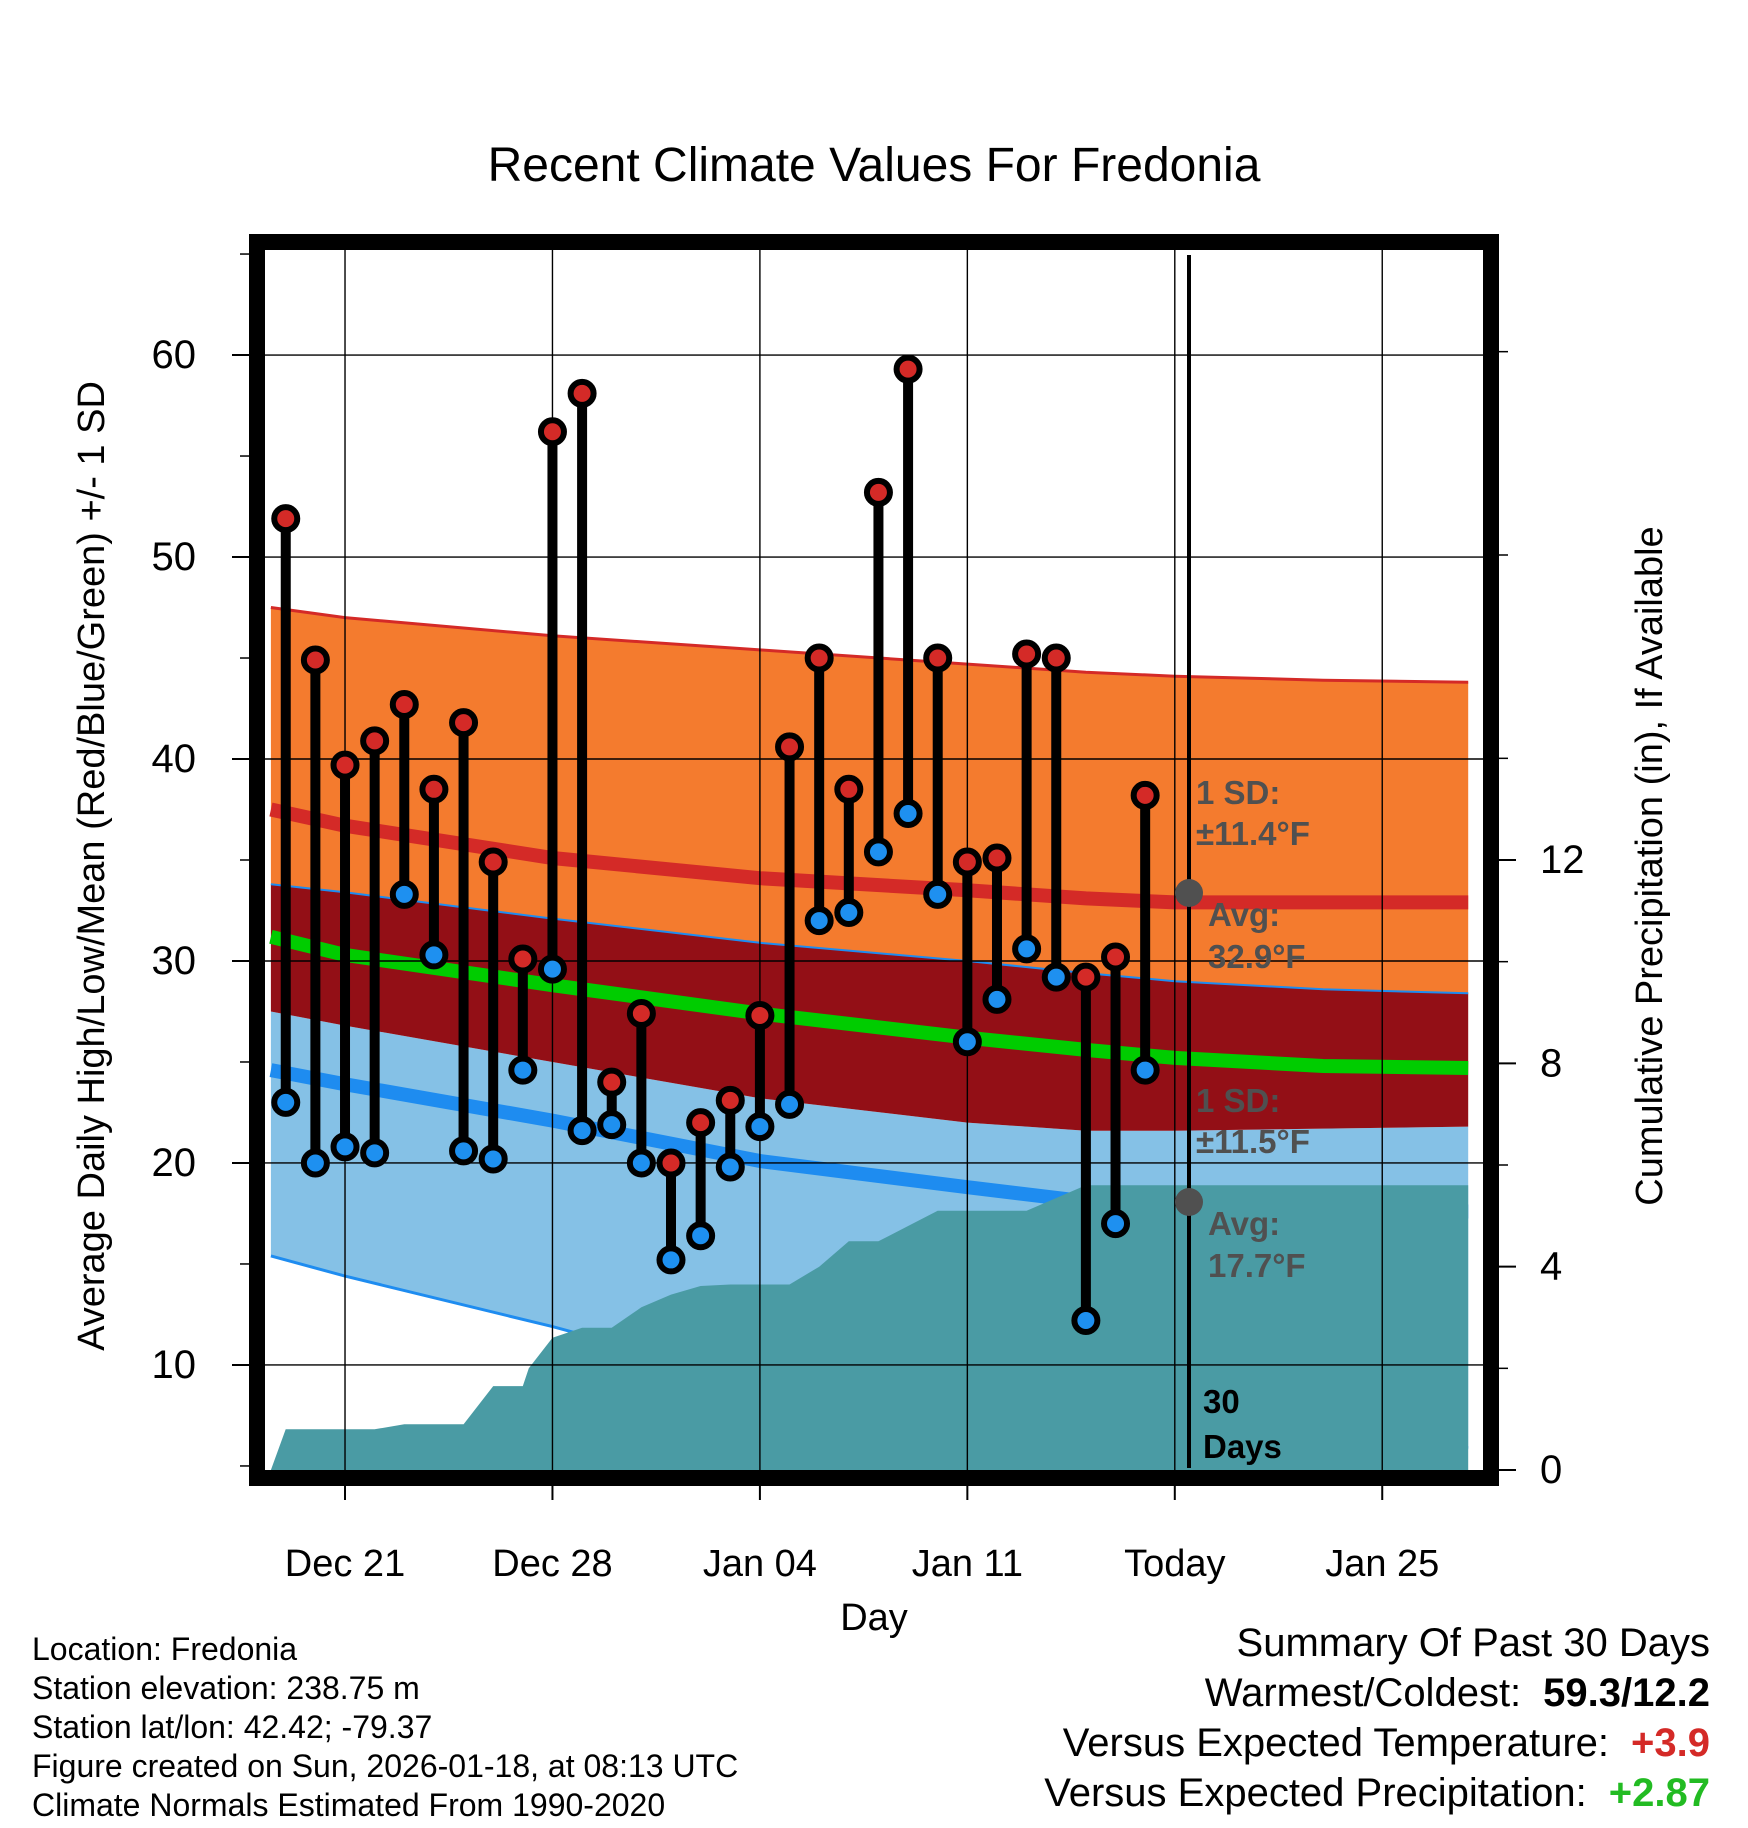 Image resolution: width=1748 pixels, height=1828 pixels. What do you see at coordinates (165, 1649) in the screenshot?
I see `location-text: Location: Fredonia` at bounding box center [165, 1649].